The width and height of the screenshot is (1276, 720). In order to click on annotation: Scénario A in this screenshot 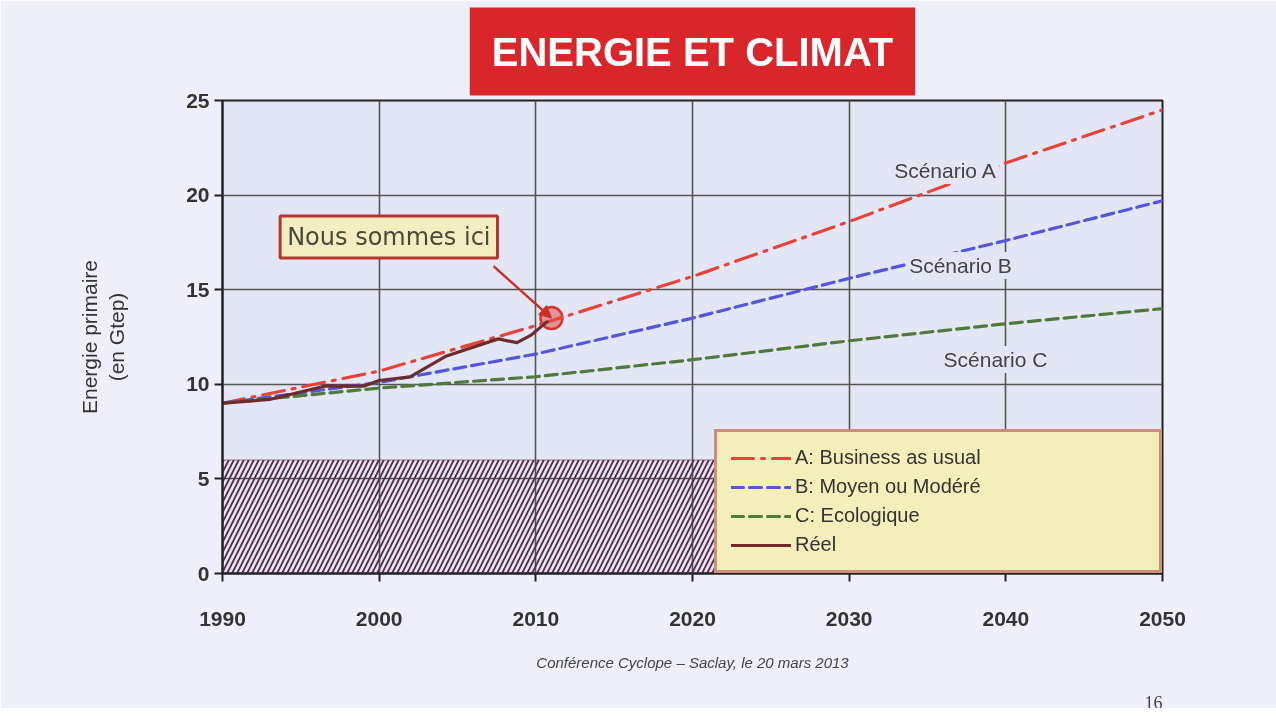, I will do `click(945, 170)`.